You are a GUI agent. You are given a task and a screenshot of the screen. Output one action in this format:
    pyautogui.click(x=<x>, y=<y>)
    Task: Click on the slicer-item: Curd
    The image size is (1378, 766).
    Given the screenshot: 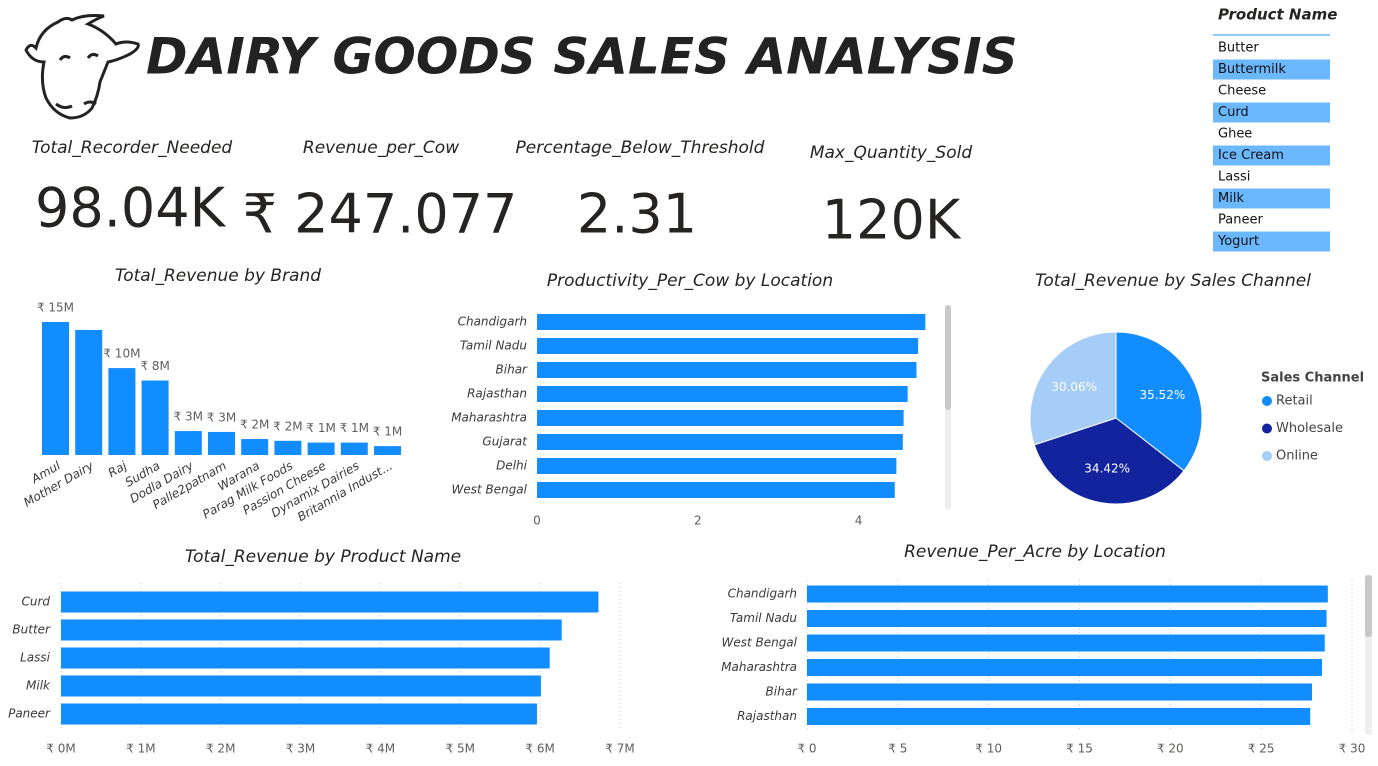 What is the action you would take?
    pyautogui.click(x=1233, y=112)
    